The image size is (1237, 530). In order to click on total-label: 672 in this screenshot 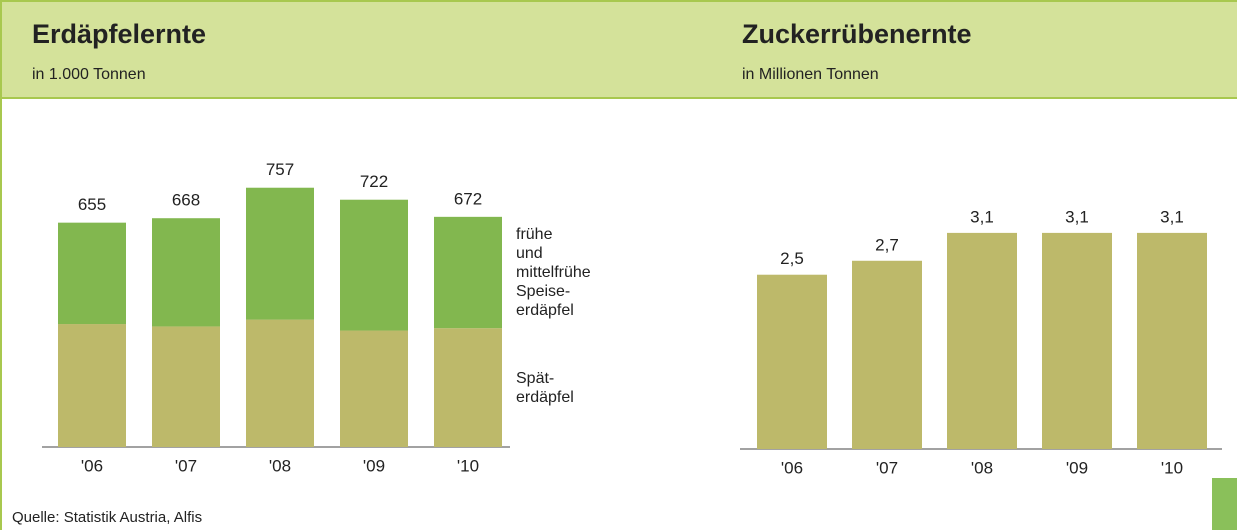, I will do `click(468, 198)`.